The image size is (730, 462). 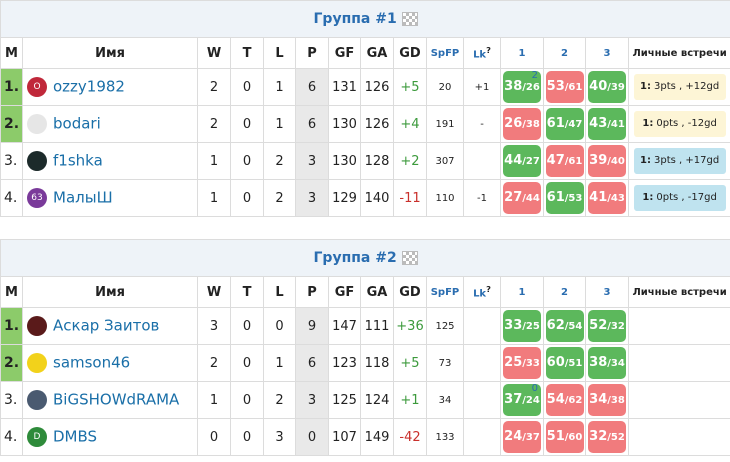 I want to click on team-name: f1shka, so click(x=78, y=160).